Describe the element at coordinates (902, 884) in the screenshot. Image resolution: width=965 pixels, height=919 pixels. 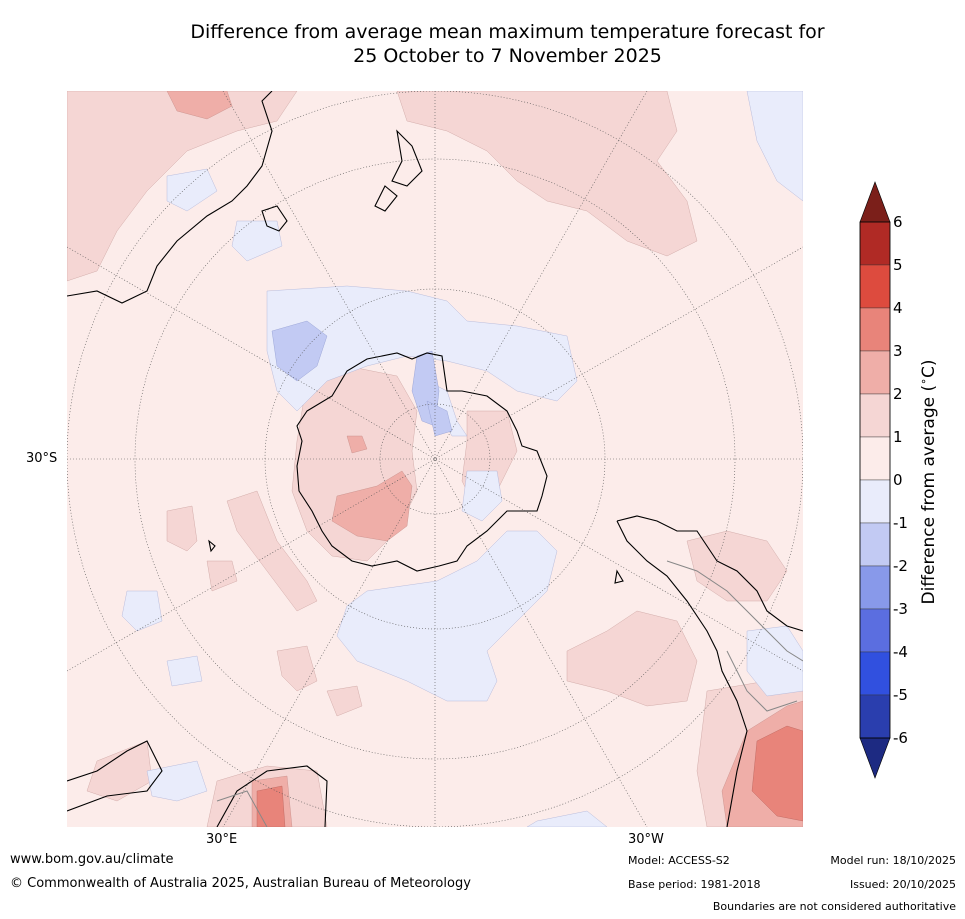
I see `footer-issued: Issued: 20/10/2025` at that location.